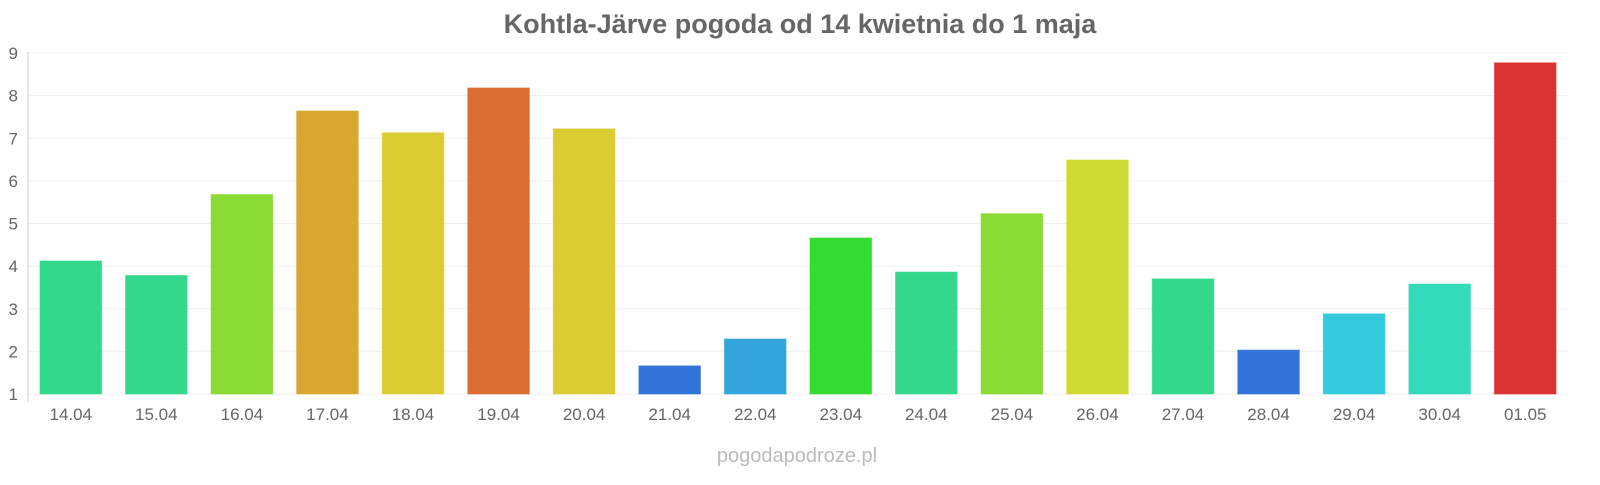  What do you see at coordinates (926, 414) in the screenshot?
I see `x-tick-label: 24.04` at bounding box center [926, 414].